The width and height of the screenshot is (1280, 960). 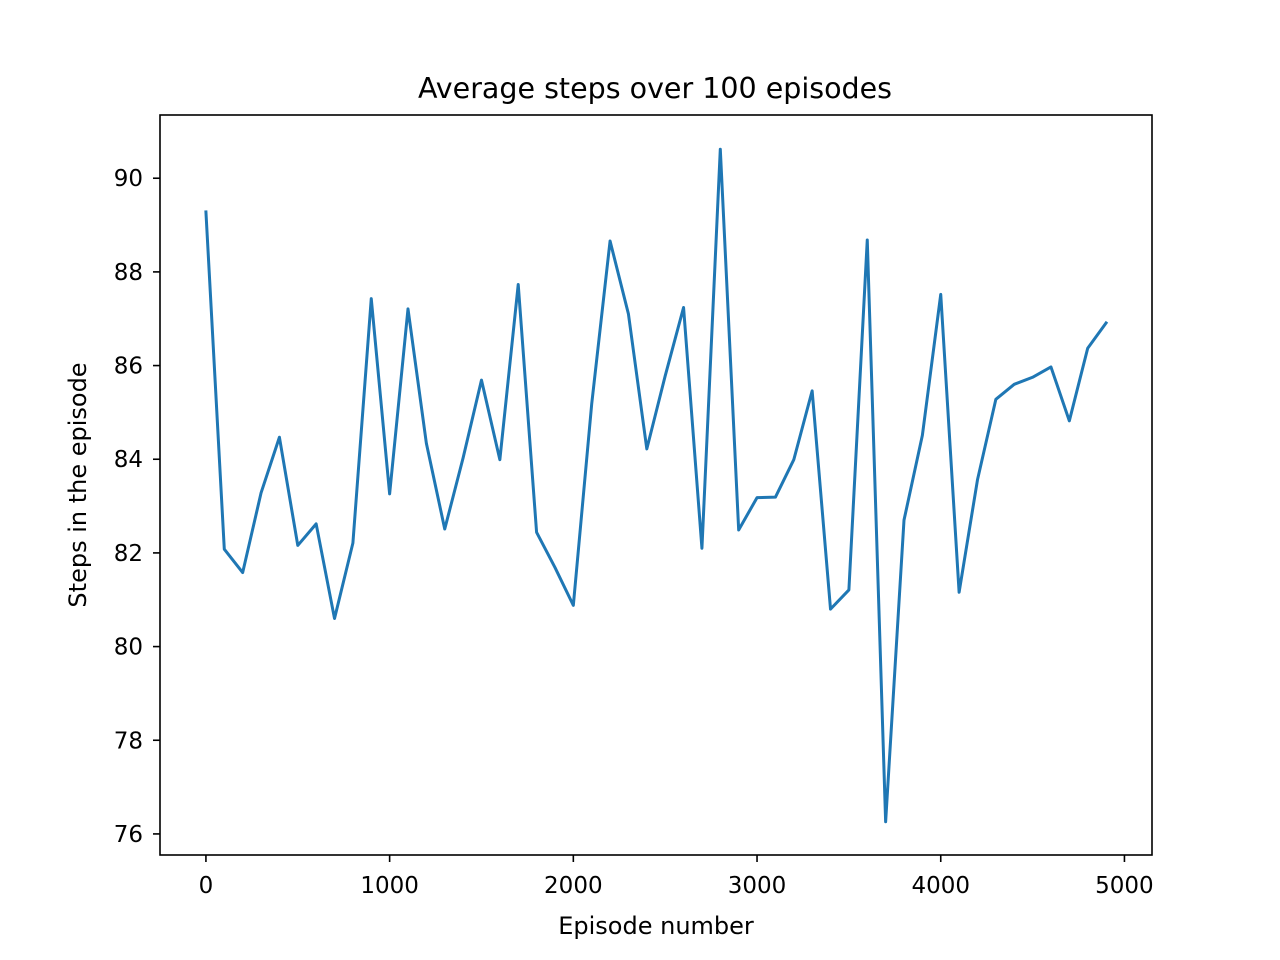 I want to click on x-tick-label: 0, so click(x=206, y=886).